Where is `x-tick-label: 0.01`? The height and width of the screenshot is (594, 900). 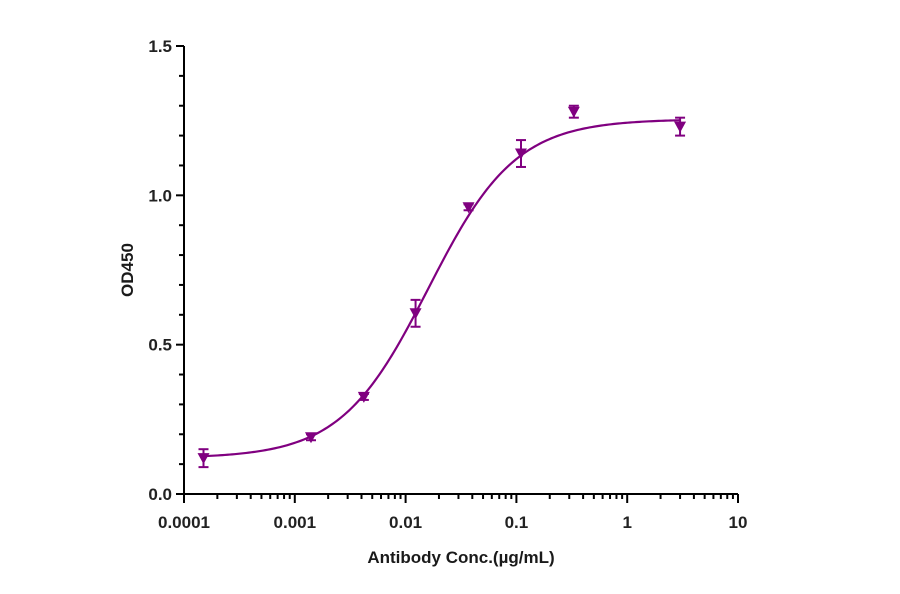
x-tick-label: 0.01 is located at coordinates (405, 522).